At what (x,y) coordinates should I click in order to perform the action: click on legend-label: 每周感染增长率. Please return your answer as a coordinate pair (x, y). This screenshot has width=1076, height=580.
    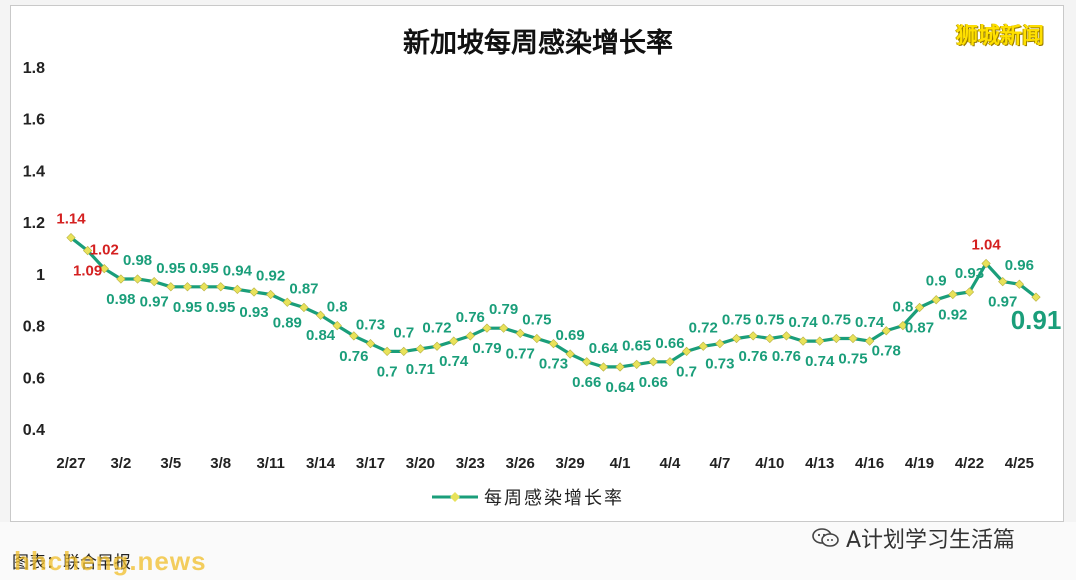
    Looking at the image, I should click on (554, 498).